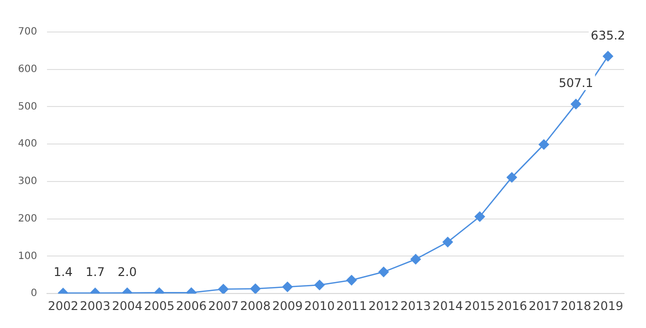 The width and height of the screenshot is (646, 328). What do you see at coordinates (127, 271) in the screenshot?
I see `data-label: 2.0` at bounding box center [127, 271].